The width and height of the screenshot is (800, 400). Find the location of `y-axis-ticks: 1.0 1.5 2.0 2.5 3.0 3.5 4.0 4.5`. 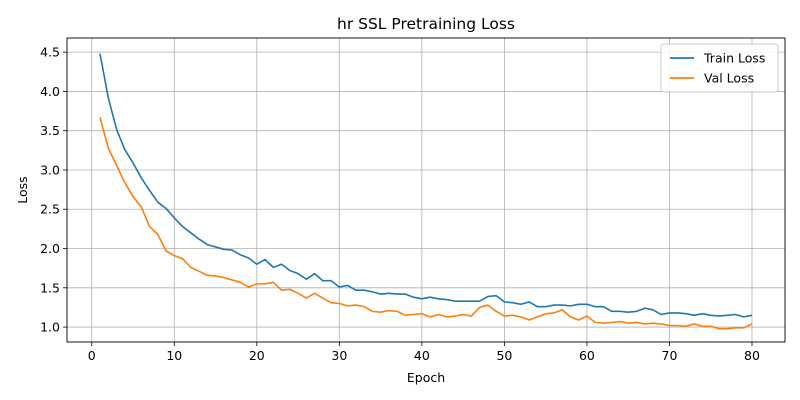

y-axis-ticks: 1.0 1.5 2.0 2.5 3.0 3.5 4.0 4.5 is located at coordinates (53, 190).